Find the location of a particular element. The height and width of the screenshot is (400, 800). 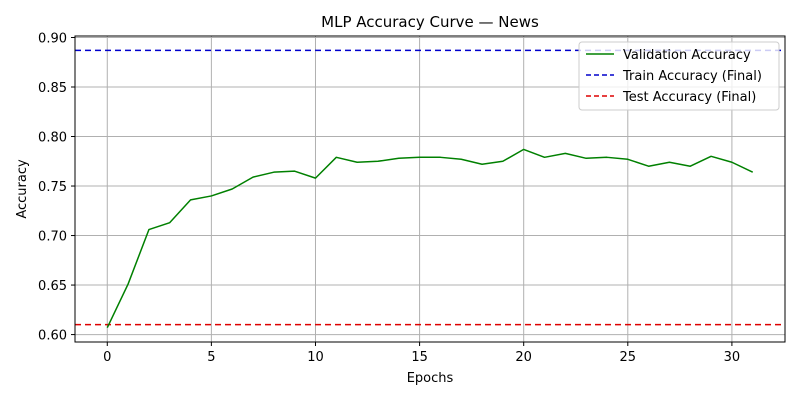

y-tick-label: 0.75 is located at coordinates (52, 187).